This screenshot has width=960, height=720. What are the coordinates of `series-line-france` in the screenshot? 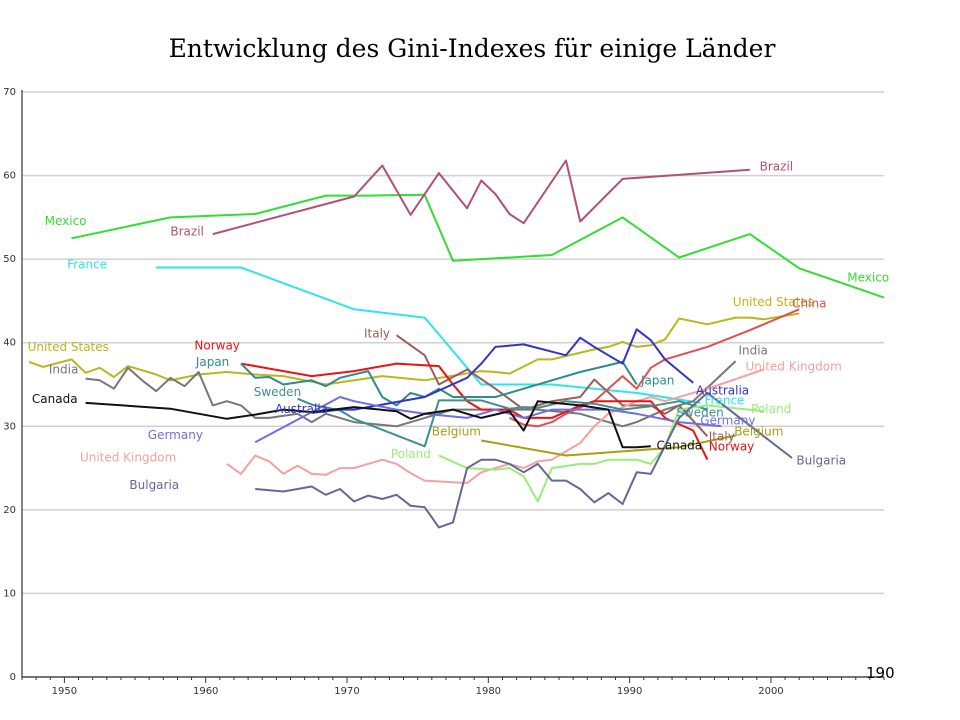 It's located at (428, 335).